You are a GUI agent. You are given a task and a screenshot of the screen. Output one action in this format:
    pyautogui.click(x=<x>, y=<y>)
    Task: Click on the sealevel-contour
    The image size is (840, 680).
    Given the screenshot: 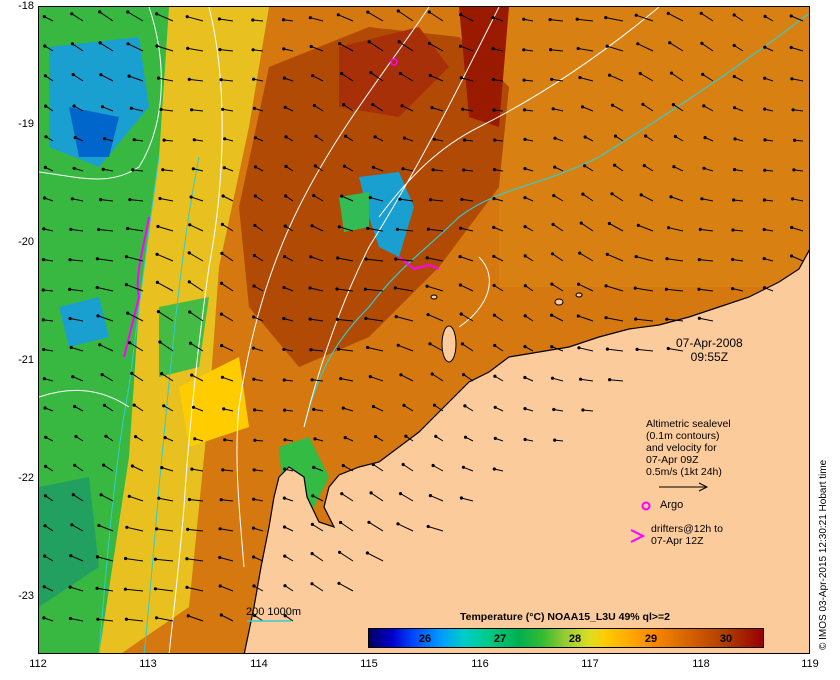 What is the action you would take?
    pyautogui.click(x=100, y=93)
    